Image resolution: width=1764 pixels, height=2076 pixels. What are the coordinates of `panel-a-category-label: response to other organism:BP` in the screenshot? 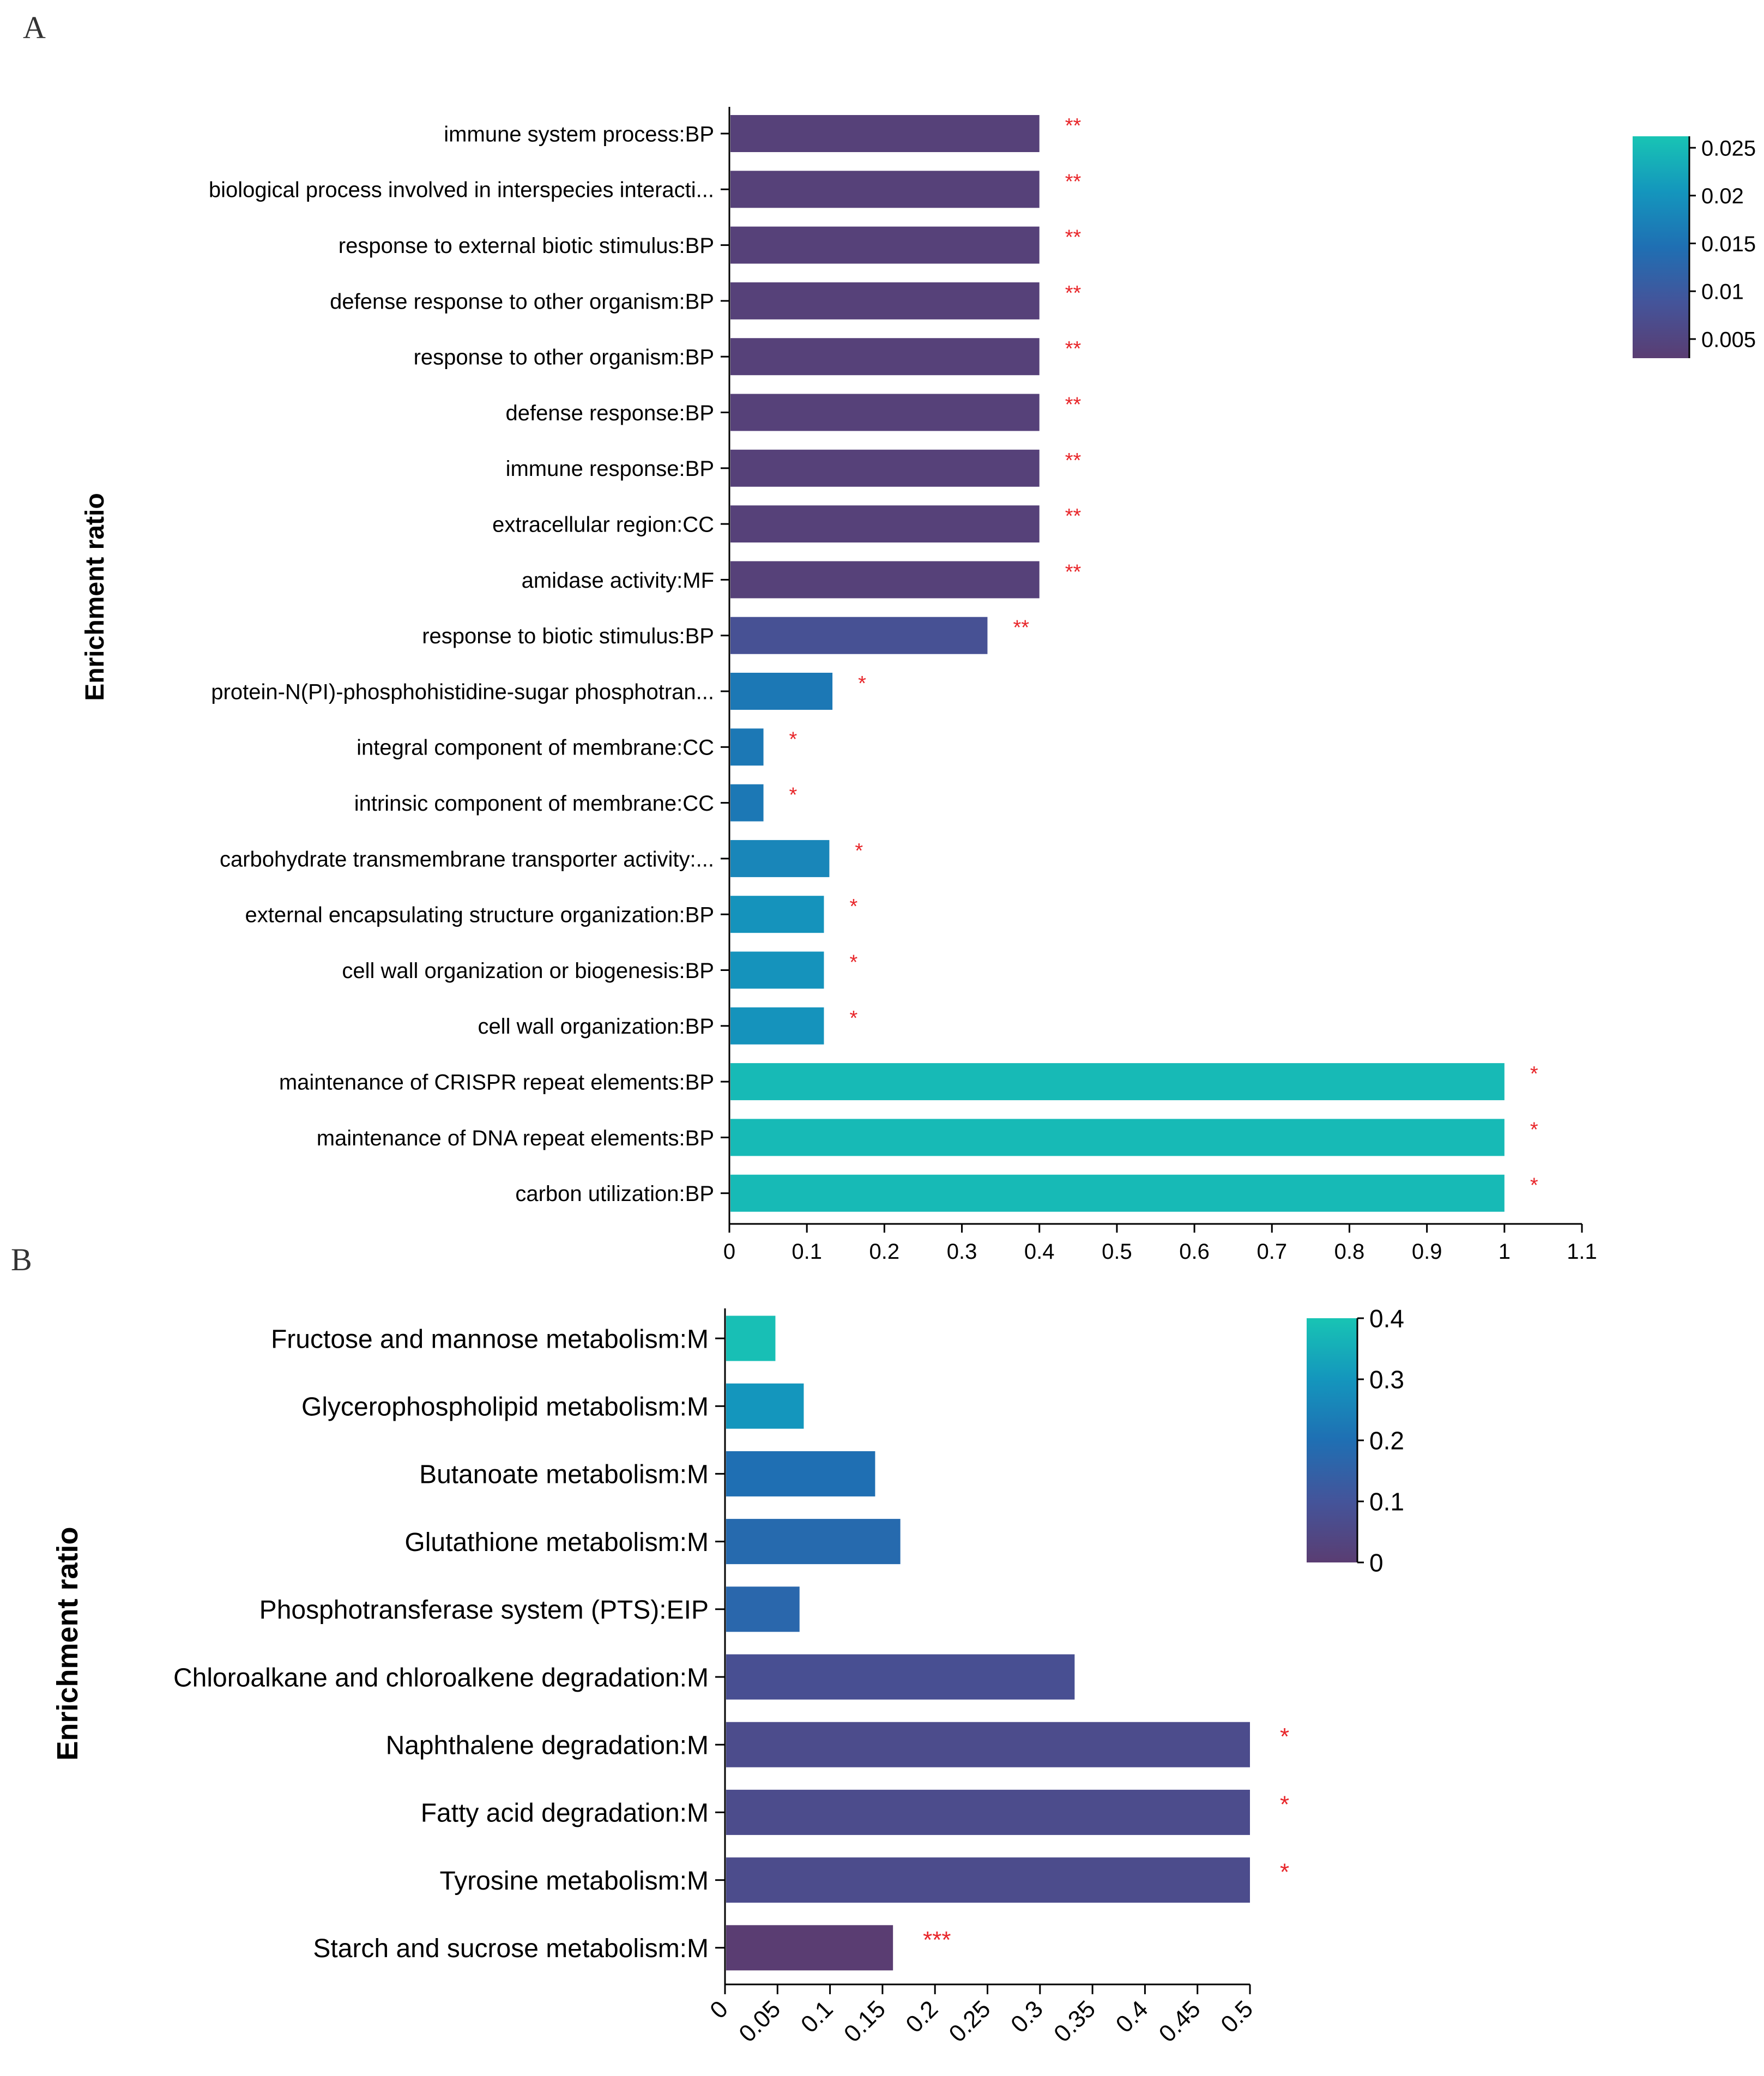 It's located at (564, 358).